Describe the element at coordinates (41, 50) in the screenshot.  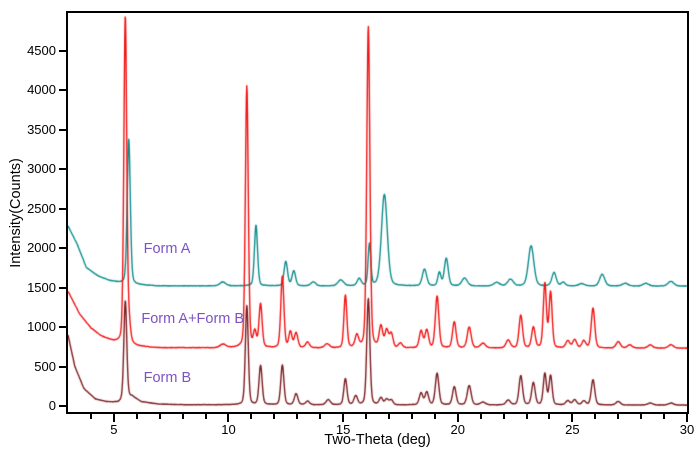
I see `y-tick-label: 4500` at that location.